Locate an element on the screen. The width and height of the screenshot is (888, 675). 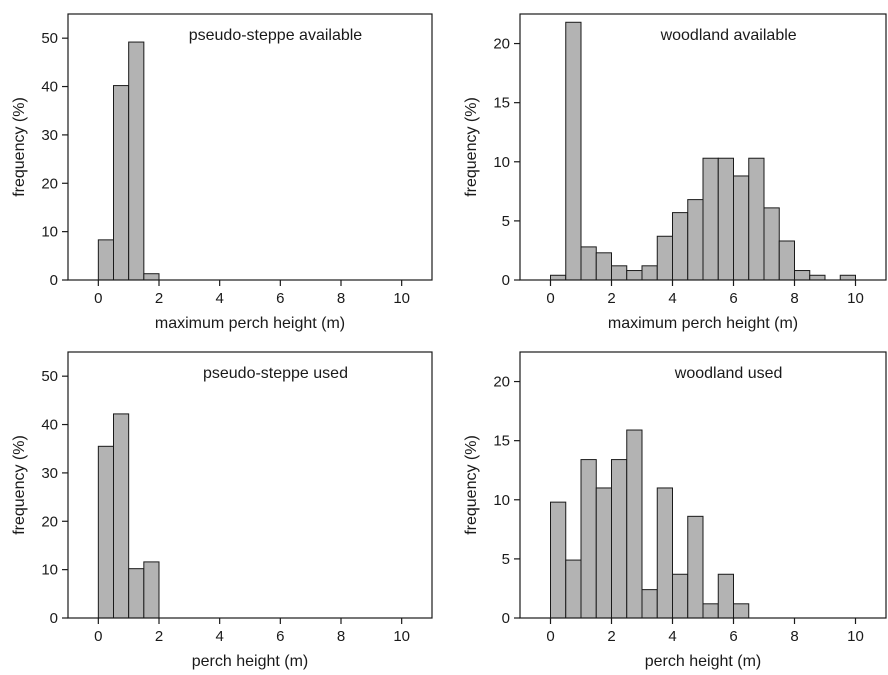
panel-title: woodland available is located at coordinates (728, 35).